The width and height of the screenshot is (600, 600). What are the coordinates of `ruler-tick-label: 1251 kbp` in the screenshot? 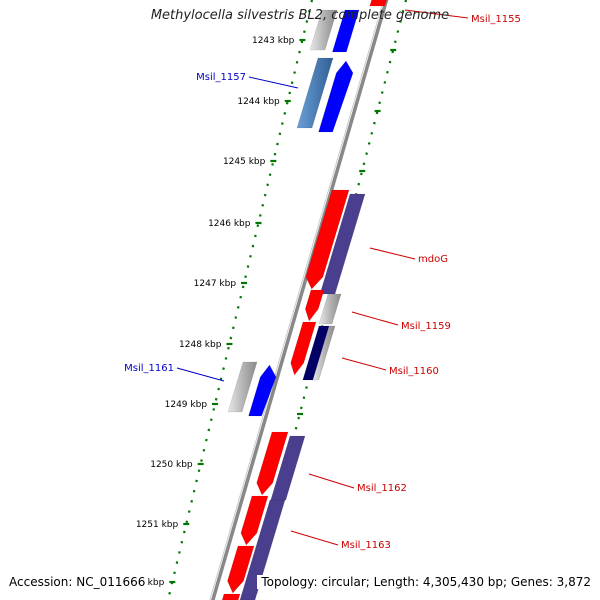 It's located at (157, 525).